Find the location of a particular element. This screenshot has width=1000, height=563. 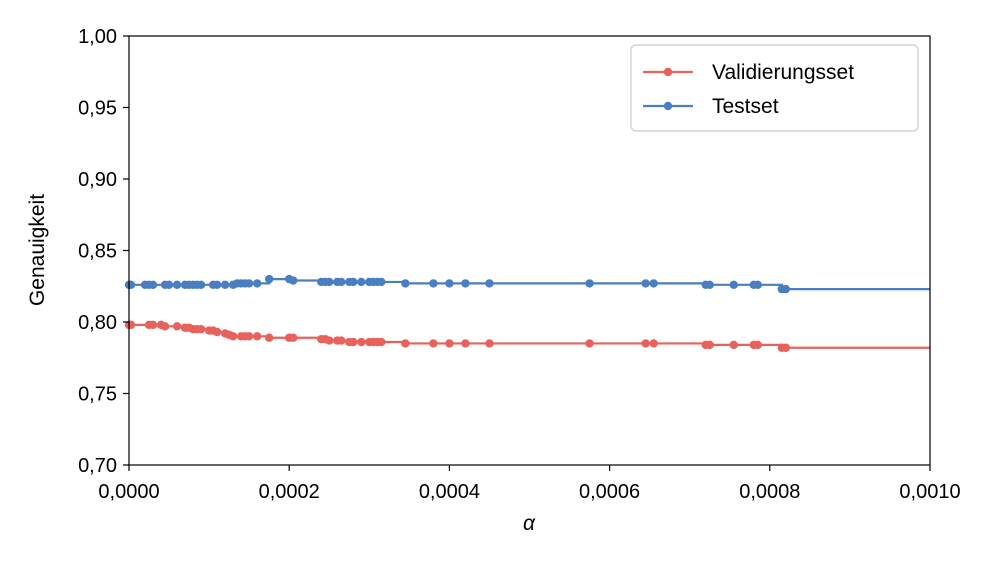

legend: Validierungsset Testset is located at coordinates (774, 88).